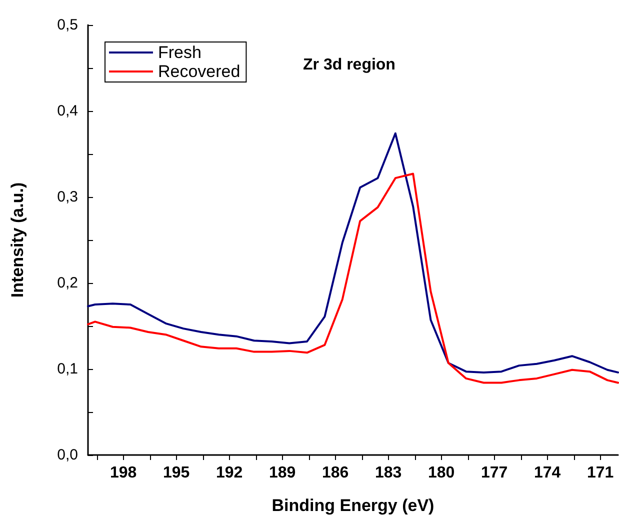  Describe the element at coordinates (67, 455) in the screenshot. I see `y-tick-label: 0,0` at that location.